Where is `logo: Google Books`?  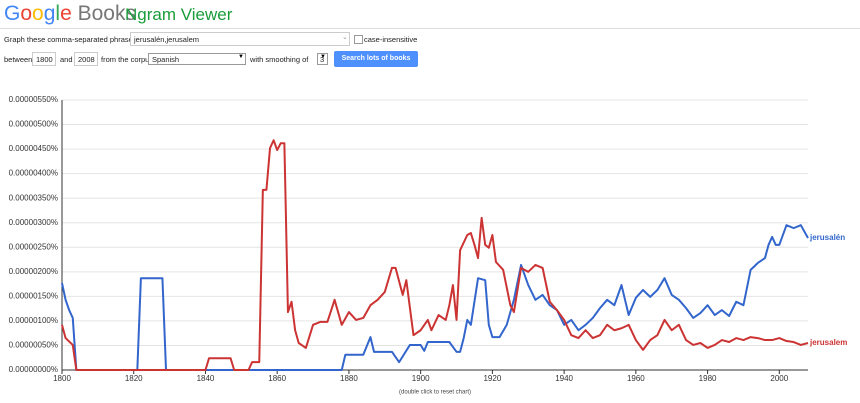 logo: Google Books is located at coordinates (70, 14).